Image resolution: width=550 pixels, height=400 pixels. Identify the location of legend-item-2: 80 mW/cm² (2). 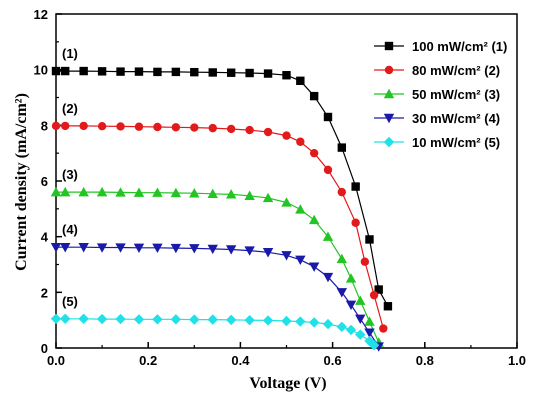
(437, 70).